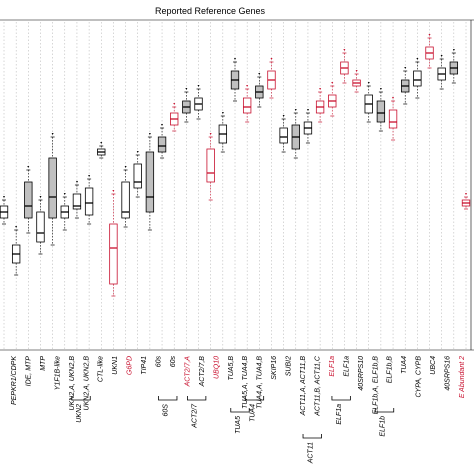 This screenshot has height=474, width=474. What do you see at coordinates (310, 453) in the screenshot?
I see `group-label: ACT11` at bounding box center [310, 453].